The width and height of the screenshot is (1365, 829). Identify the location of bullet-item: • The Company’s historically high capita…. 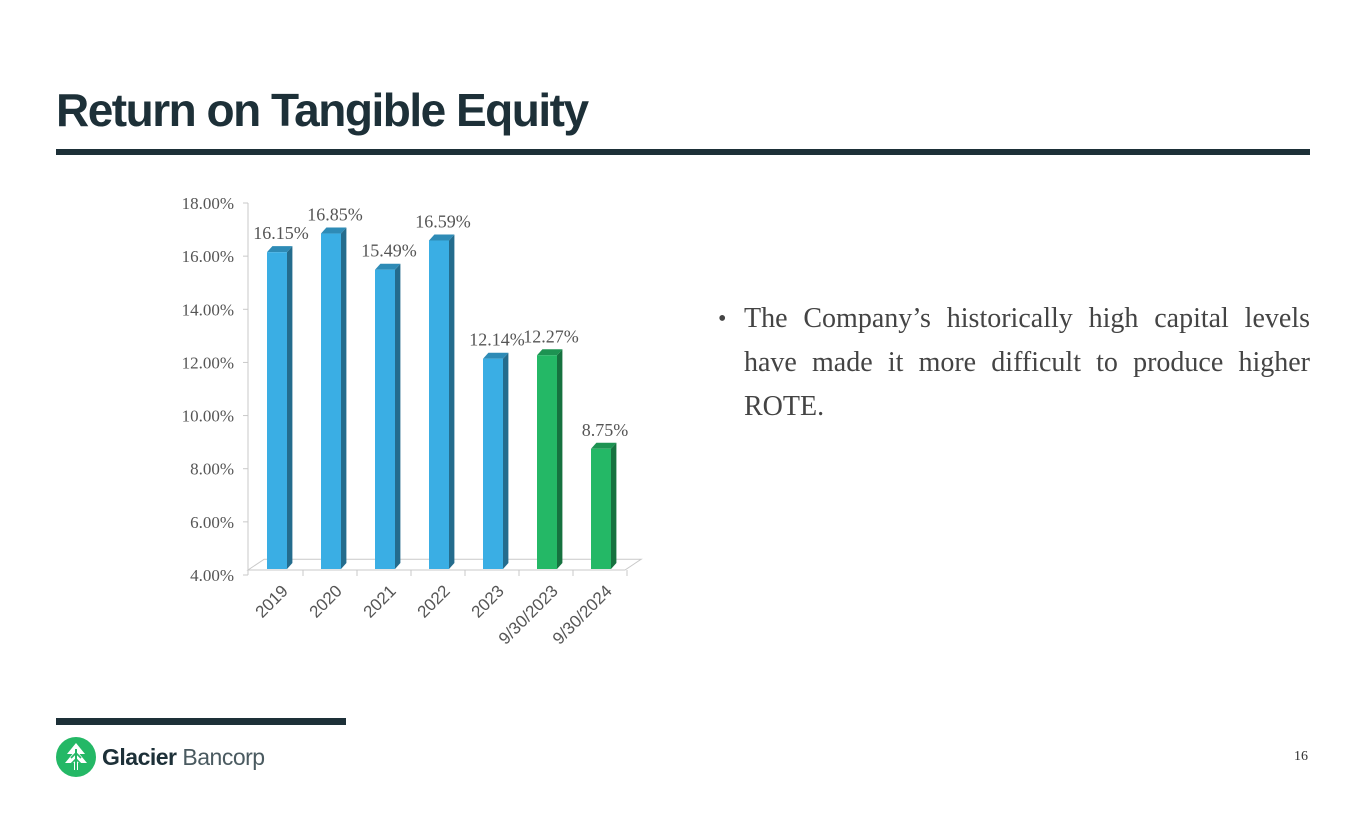
(1014, 363).